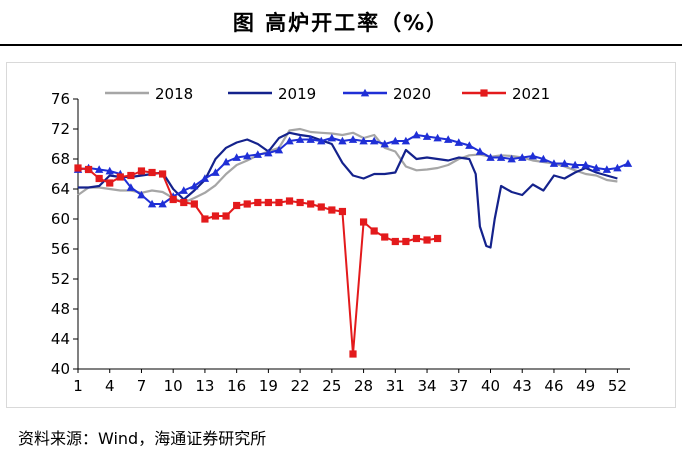 The image size is (682, 451). I want to click on legend-item-2019: 2019, so click(272, 94).